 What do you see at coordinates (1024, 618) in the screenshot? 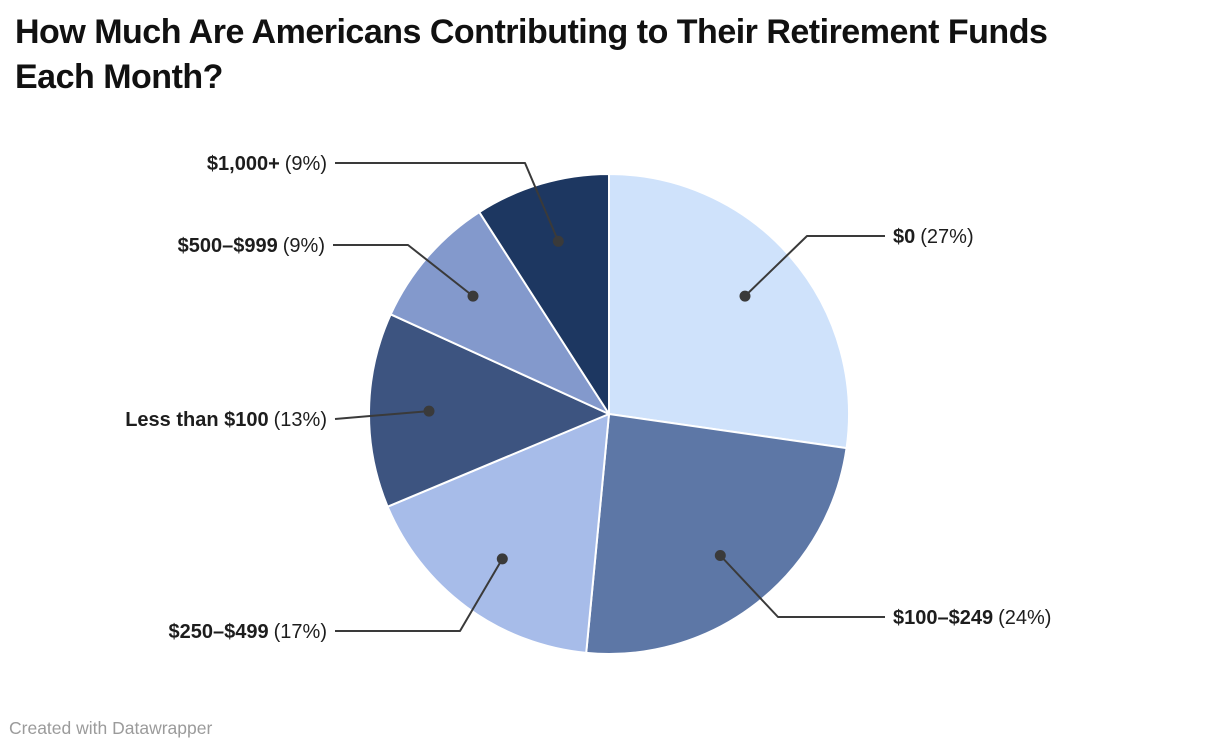
I see `slice-label-pct: (24%)` at bounding box center [1024, 618].